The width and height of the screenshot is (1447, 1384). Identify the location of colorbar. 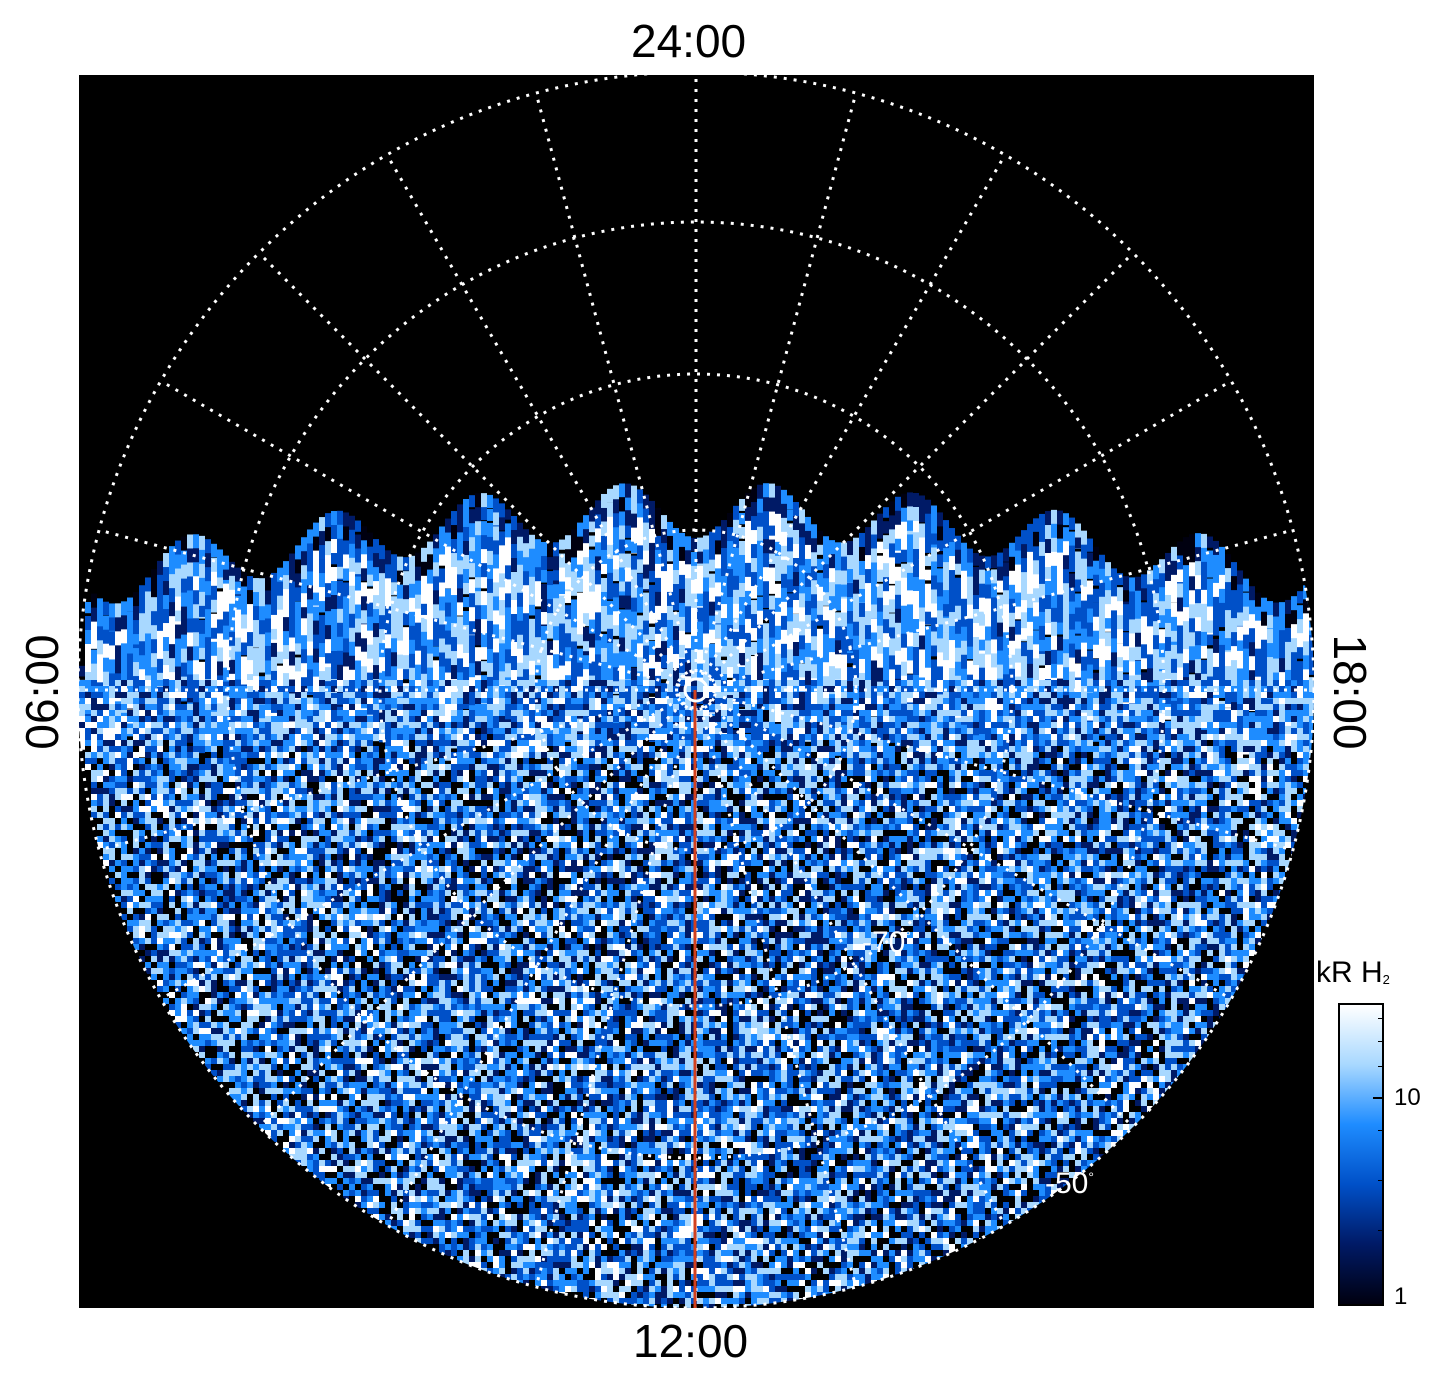
(1361, 1154).